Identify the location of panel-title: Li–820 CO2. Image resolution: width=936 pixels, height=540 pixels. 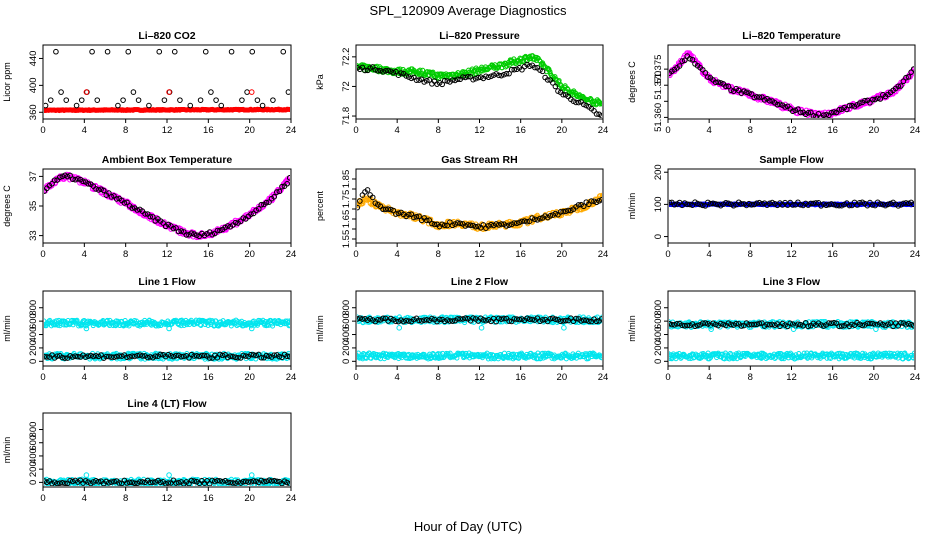
(166, 36).